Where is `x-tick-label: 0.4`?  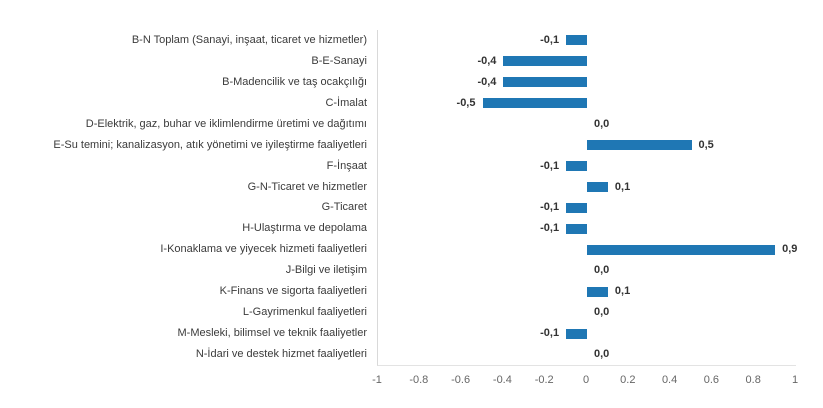 x-tick-label: 0.4 is located at coordinates (669, 380).